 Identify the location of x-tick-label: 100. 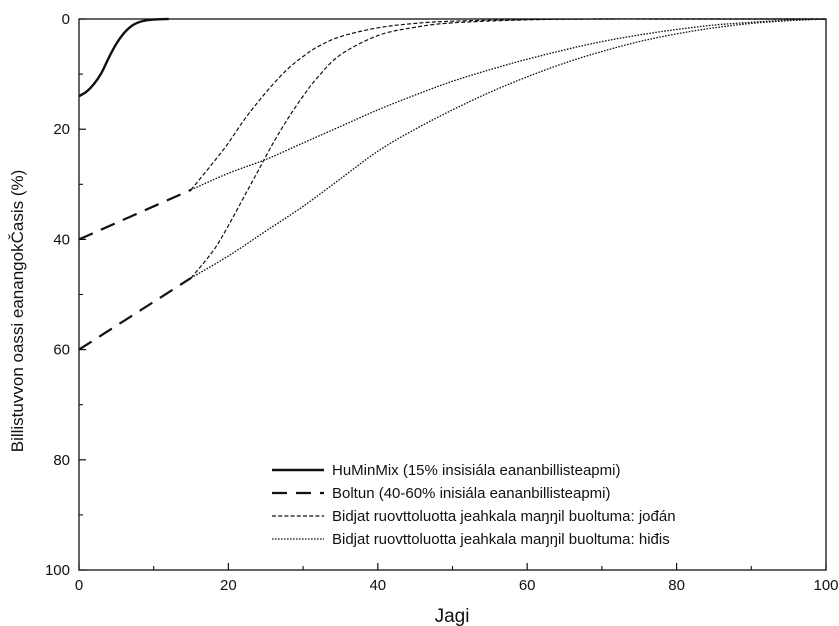
(825, 585).